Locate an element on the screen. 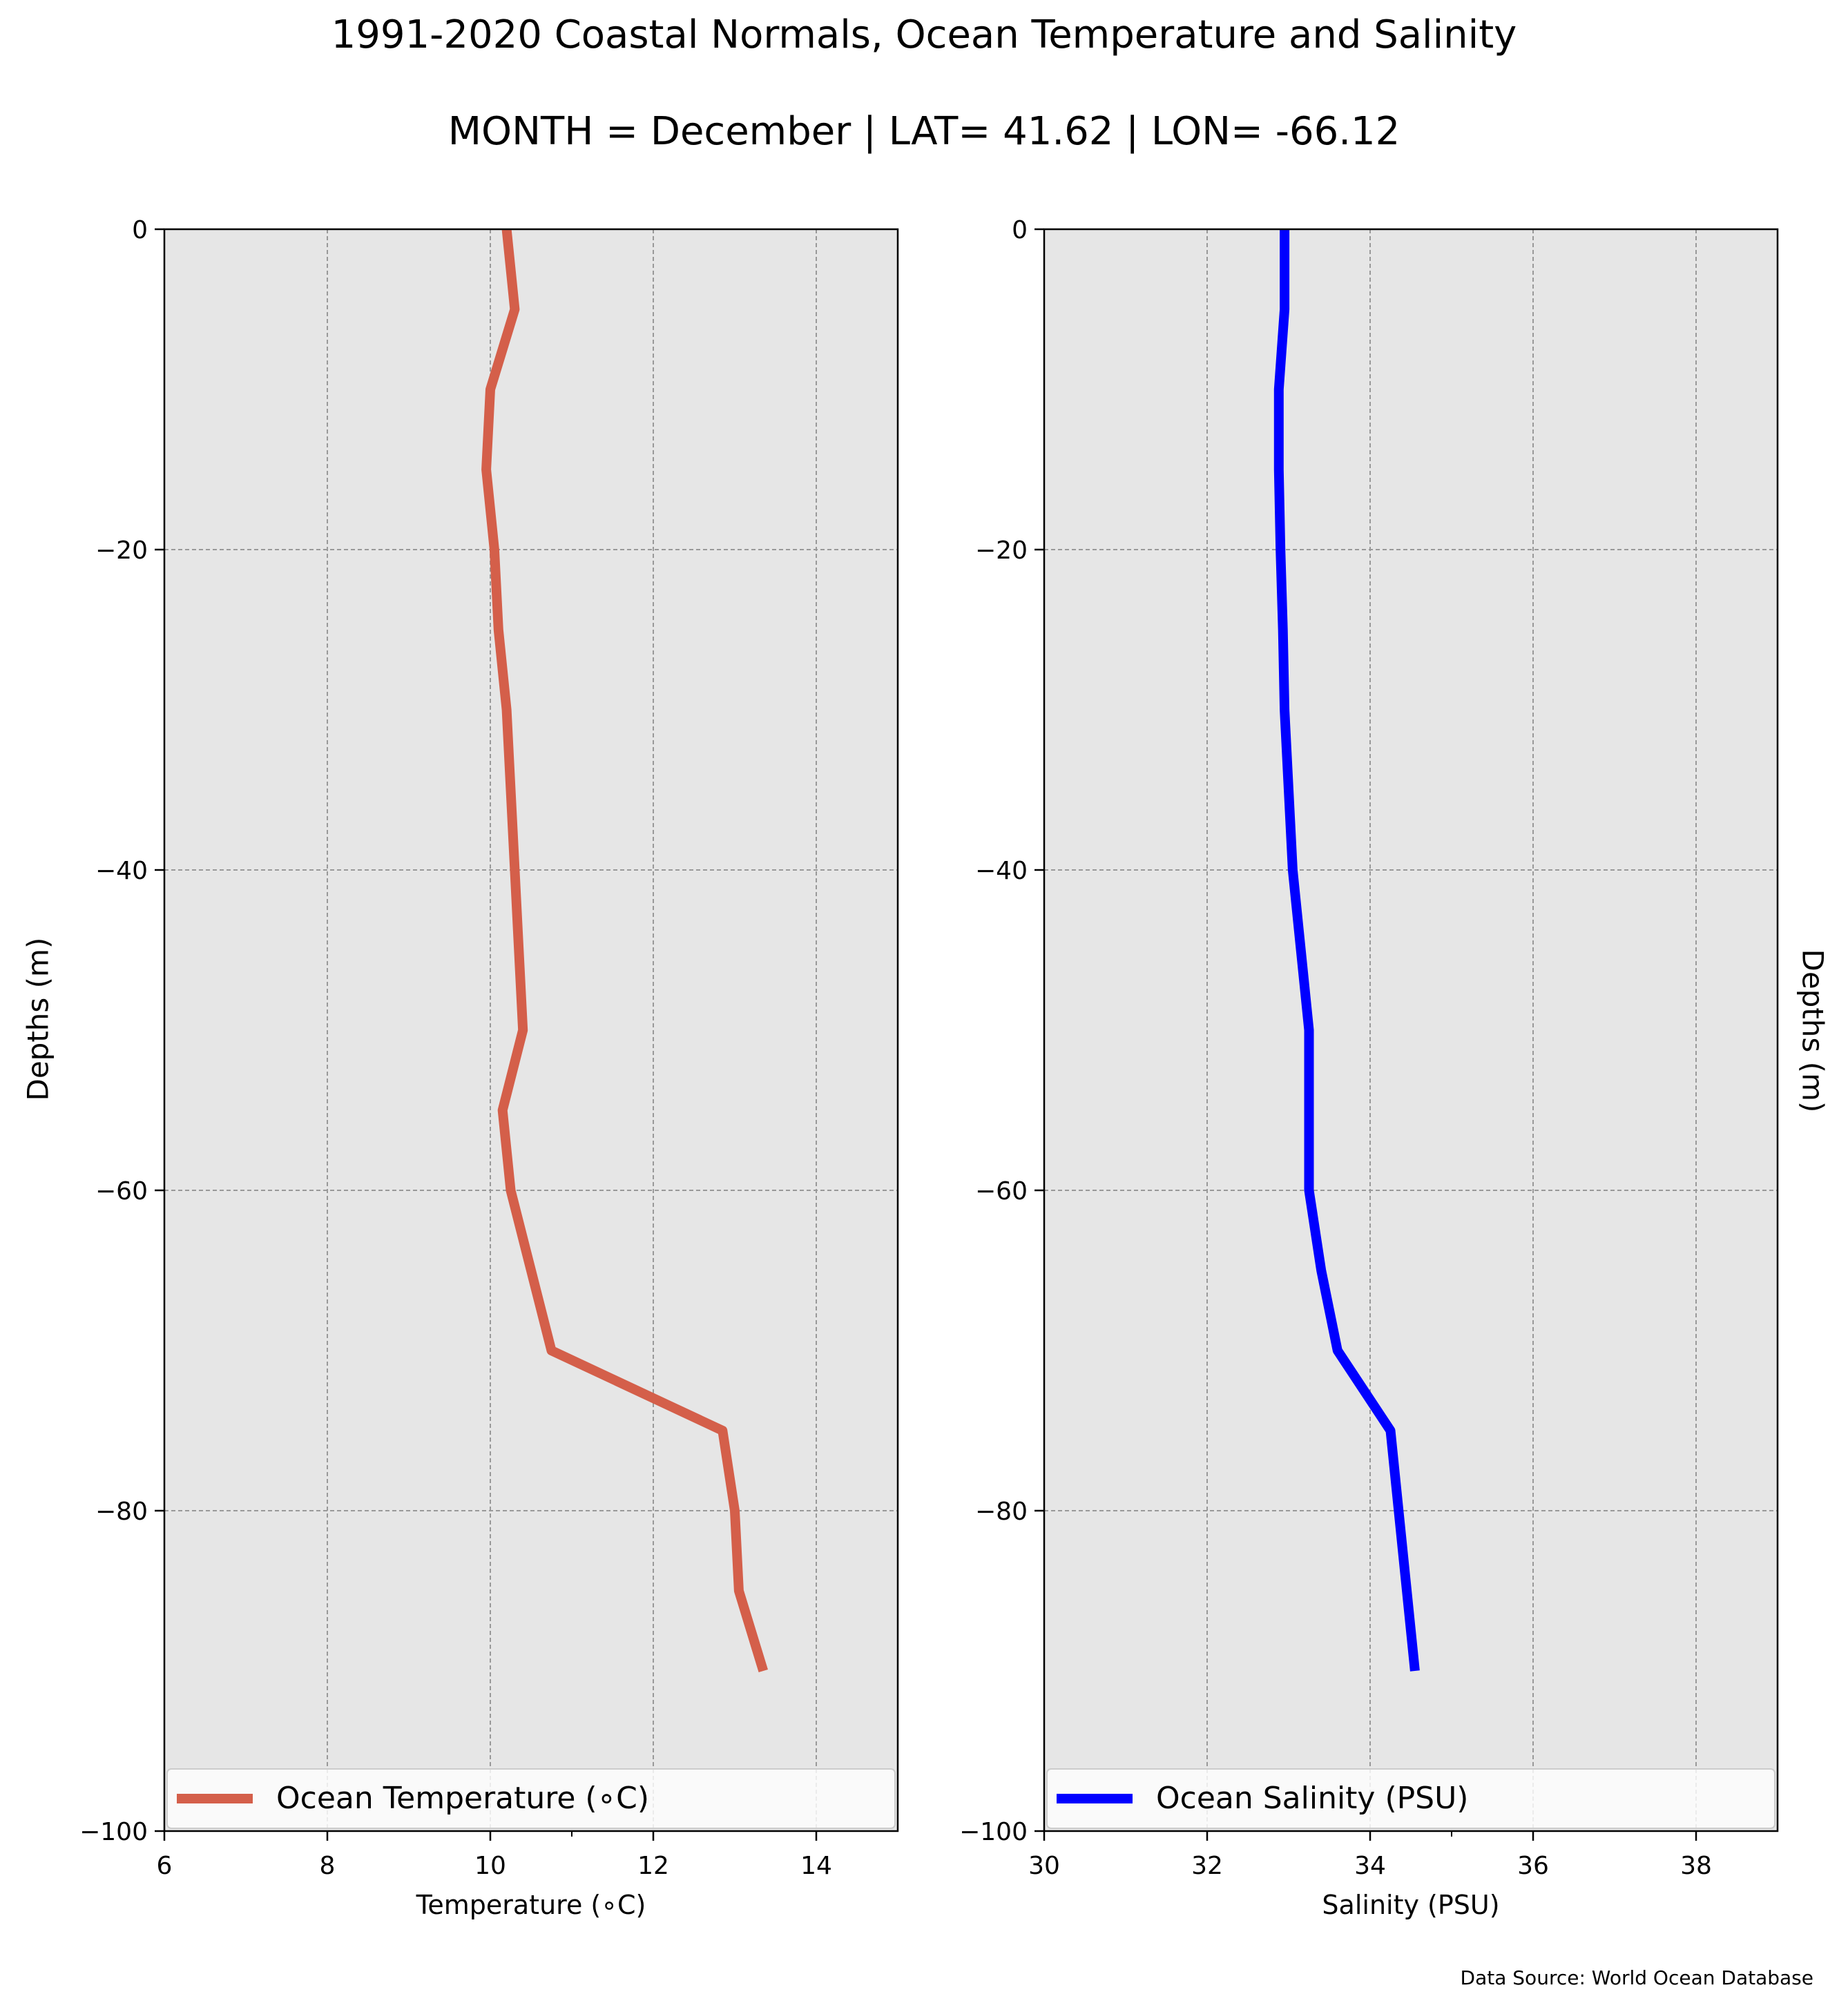 Image resolution: width=1848 pixels, height=2003 pixels. x-tick-label: 14 is located at coordinates (816, 1866).